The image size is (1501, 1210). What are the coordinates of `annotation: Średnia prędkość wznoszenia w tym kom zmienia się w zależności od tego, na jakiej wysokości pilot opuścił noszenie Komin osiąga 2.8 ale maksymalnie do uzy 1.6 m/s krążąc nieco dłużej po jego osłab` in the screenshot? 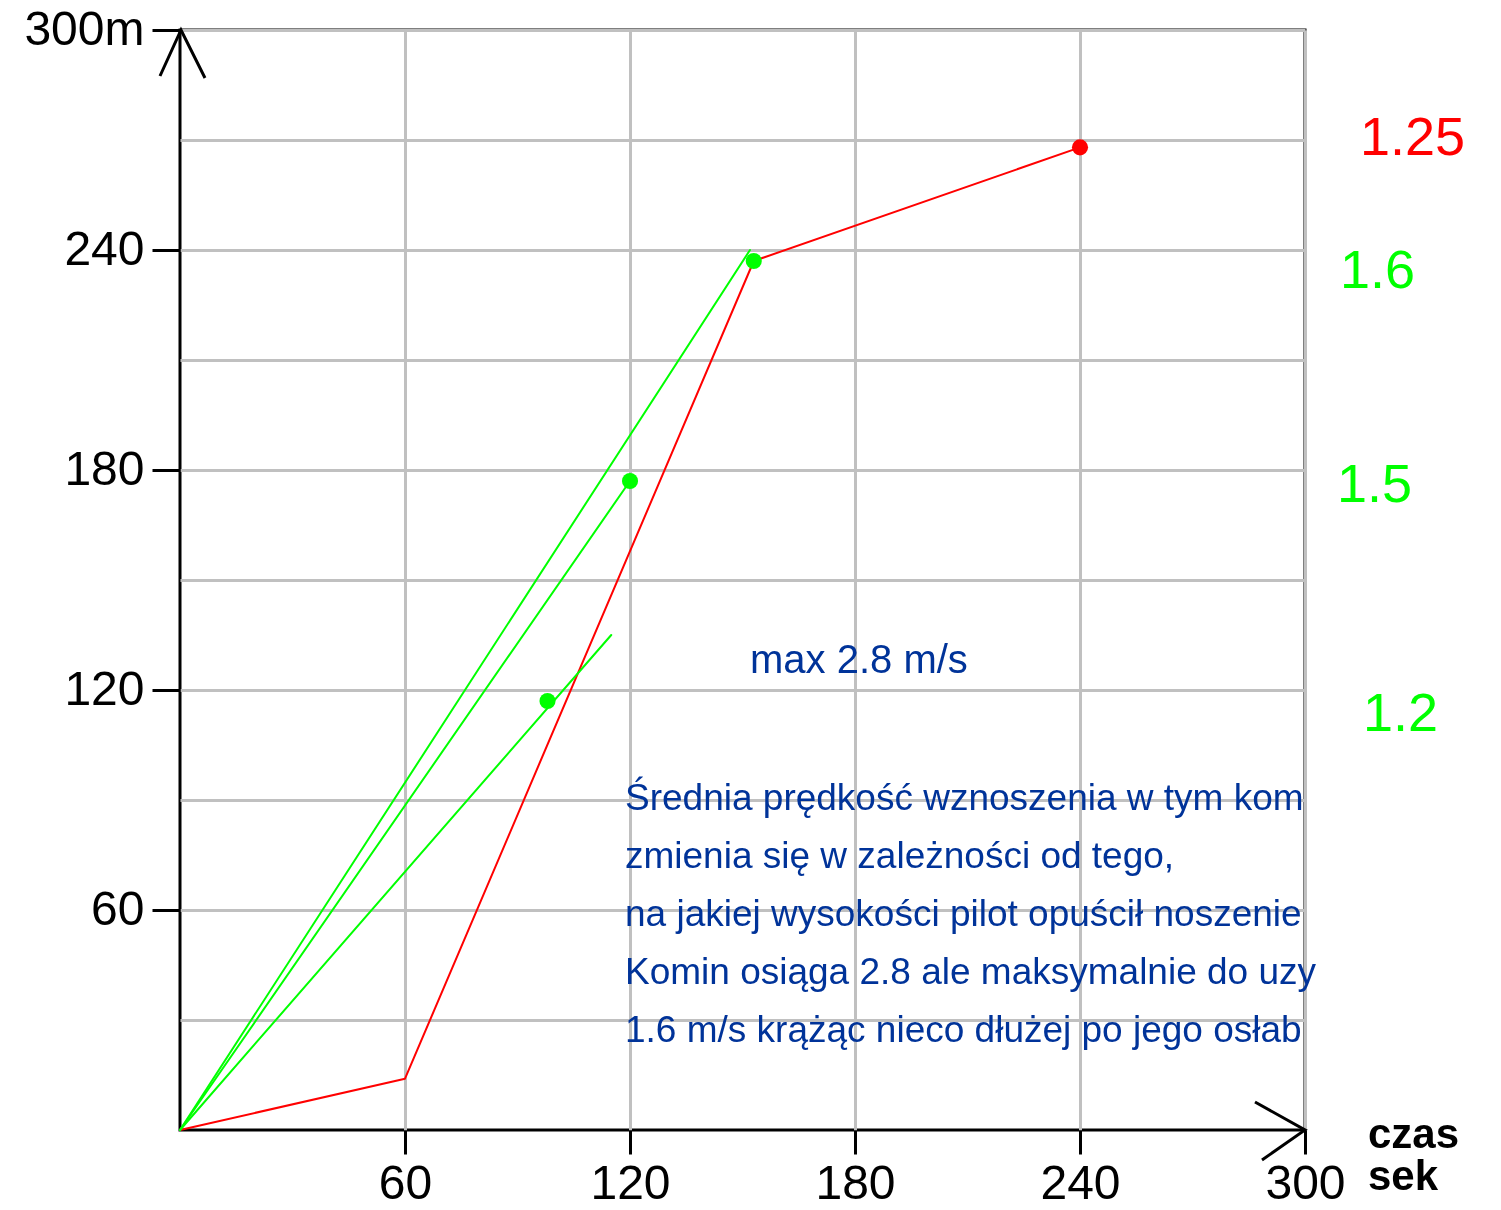 It's located at (971, 913).